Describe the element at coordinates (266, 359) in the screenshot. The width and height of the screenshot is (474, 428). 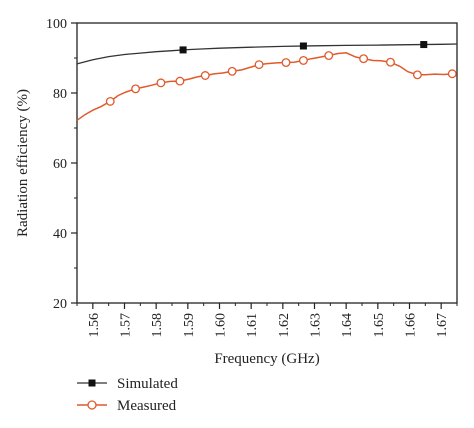
I see `x-axis-title: Frequency (GHz)` at that location.